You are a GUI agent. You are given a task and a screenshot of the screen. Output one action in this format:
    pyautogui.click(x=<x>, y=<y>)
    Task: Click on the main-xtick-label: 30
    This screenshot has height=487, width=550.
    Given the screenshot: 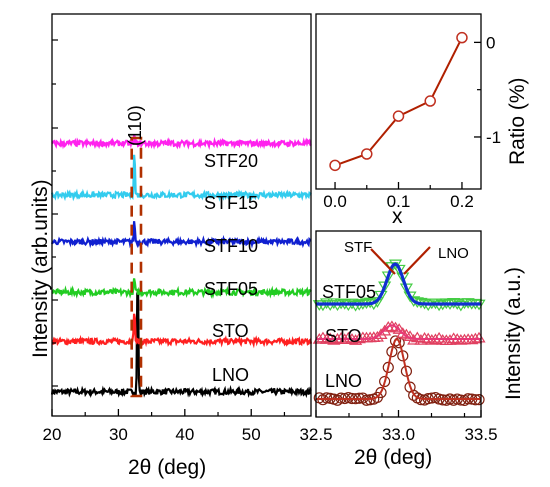 What is the action you would take?
    pyautogui.click(x=118, y=434)
    